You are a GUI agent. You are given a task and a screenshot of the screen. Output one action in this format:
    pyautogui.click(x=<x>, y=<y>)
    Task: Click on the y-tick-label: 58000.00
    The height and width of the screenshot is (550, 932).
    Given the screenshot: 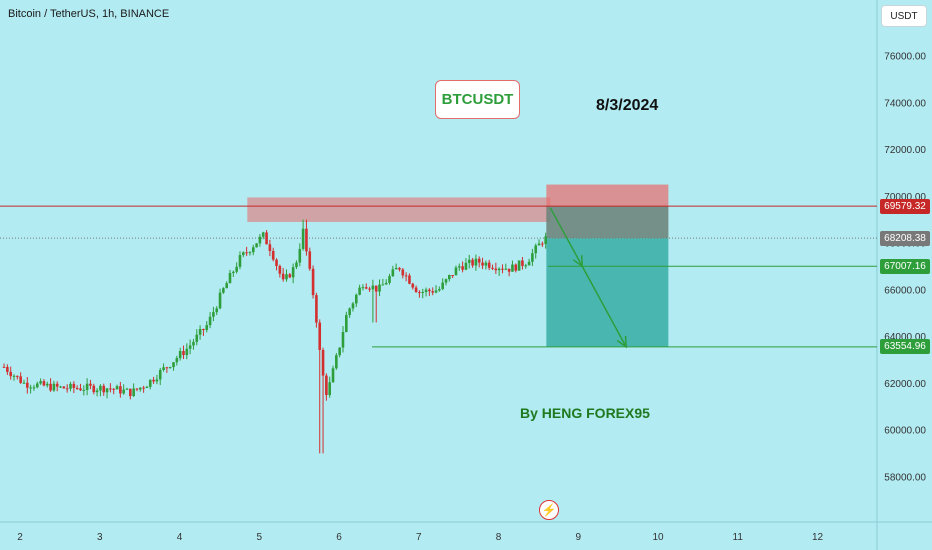 What is the action you would take?
    pyautogui.click(x=905, y=477)
    